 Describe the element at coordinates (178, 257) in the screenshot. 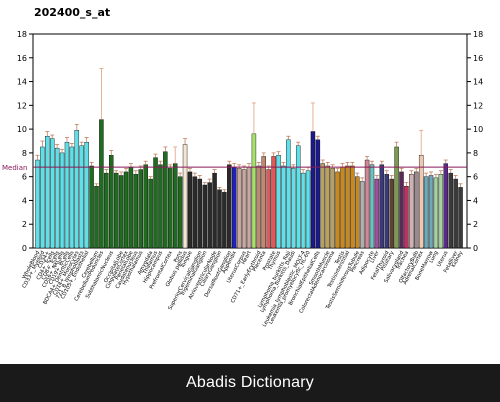

I see `x-tick-label: Pons` at that location.